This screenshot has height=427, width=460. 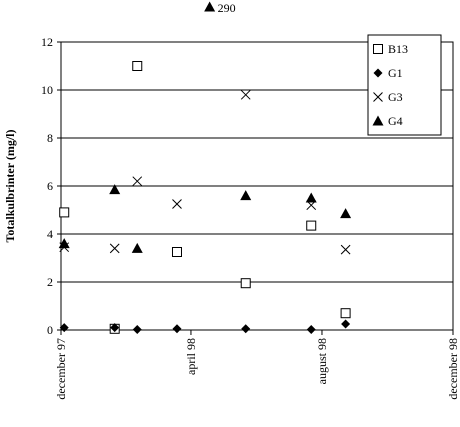 What do you see at coordinates (395, 121) in the screenshot?
I see `legend-label: G4` at bounding box center [395, 121].